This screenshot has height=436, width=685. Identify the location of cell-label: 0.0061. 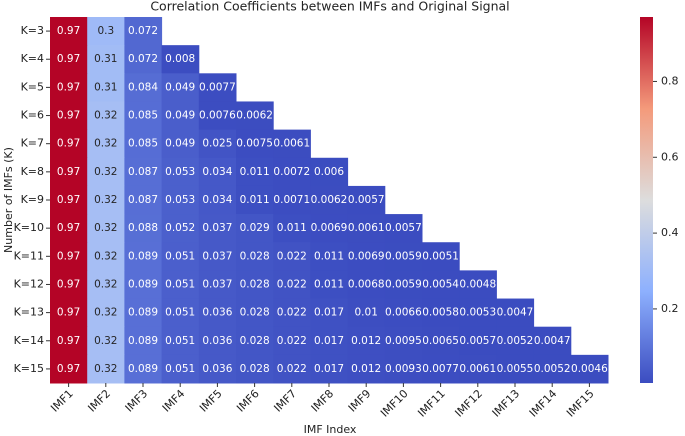
(366, 228).